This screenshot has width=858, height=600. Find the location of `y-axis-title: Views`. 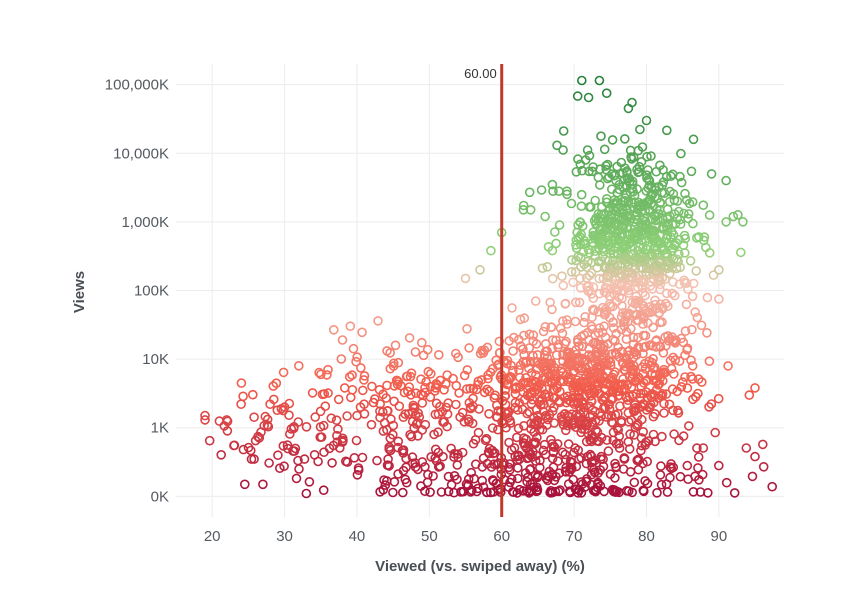

y-axis-title: Views is located at coordinates (79, 292).